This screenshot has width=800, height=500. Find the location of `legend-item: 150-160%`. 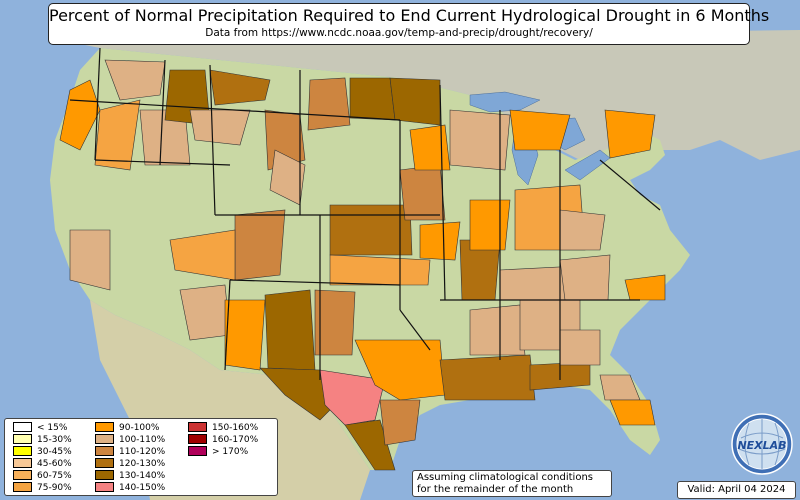

legend-item: 150-160% is located at coordinates (223, 427).